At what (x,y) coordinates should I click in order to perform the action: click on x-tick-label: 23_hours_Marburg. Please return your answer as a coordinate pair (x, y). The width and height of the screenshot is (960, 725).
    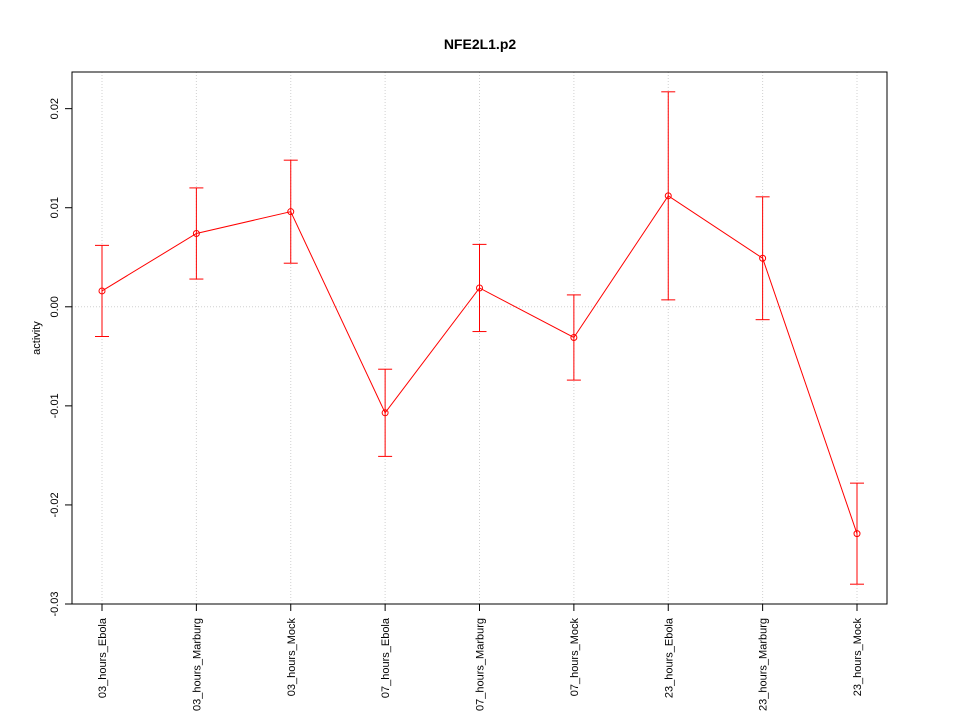
    Looking at the image, I should click on (764, 664).